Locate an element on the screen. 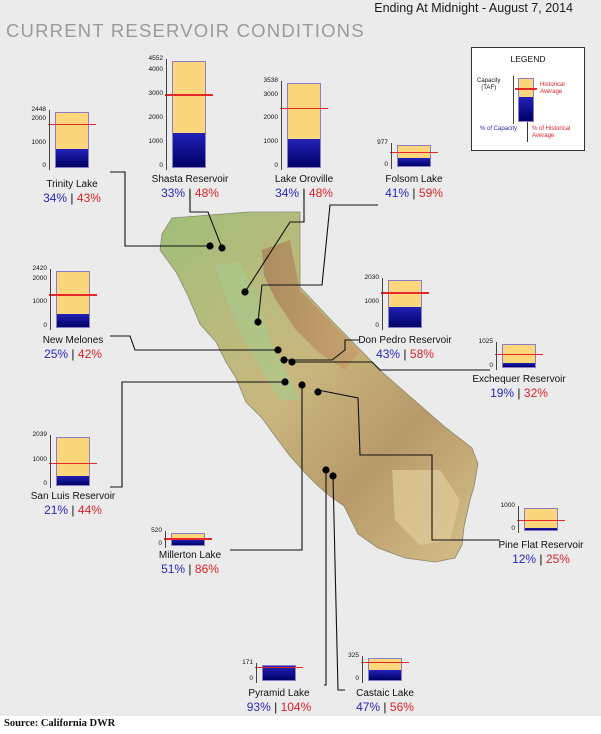  reservoir-percentages: 21% | 44% is located at coordinates (73, 510).